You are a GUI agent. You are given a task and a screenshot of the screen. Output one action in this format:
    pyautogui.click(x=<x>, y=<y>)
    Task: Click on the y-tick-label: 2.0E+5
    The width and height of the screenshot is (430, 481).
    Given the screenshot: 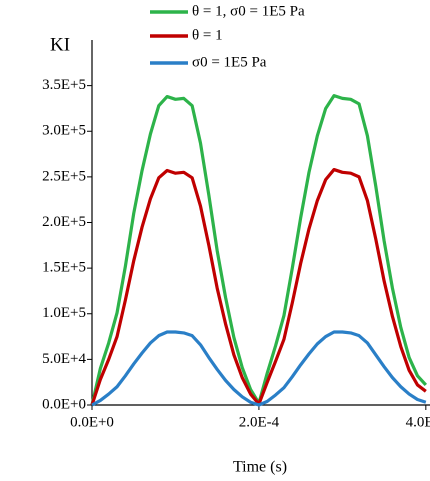 What is the action you would take?
    pyautogui.click(x=64, y=222)
    